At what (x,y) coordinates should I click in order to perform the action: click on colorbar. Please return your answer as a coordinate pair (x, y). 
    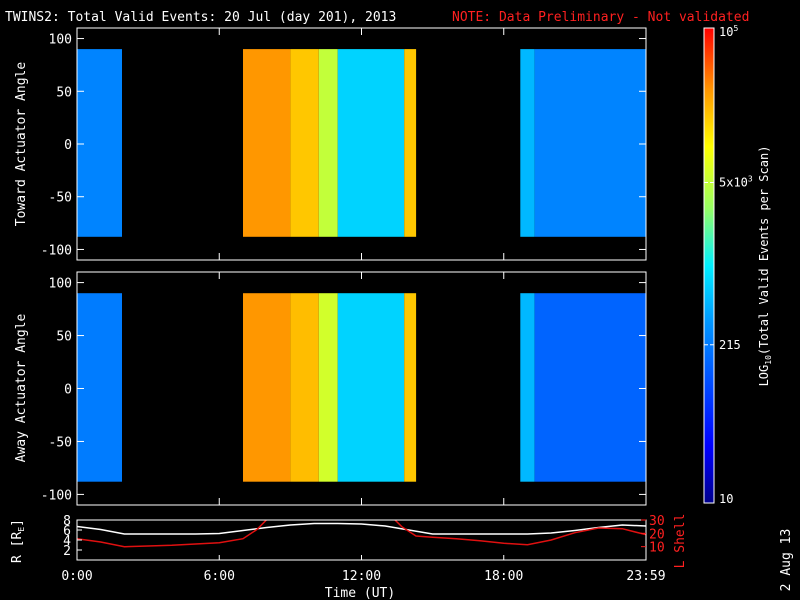
    Looking at the image, I should click on (709, 265).